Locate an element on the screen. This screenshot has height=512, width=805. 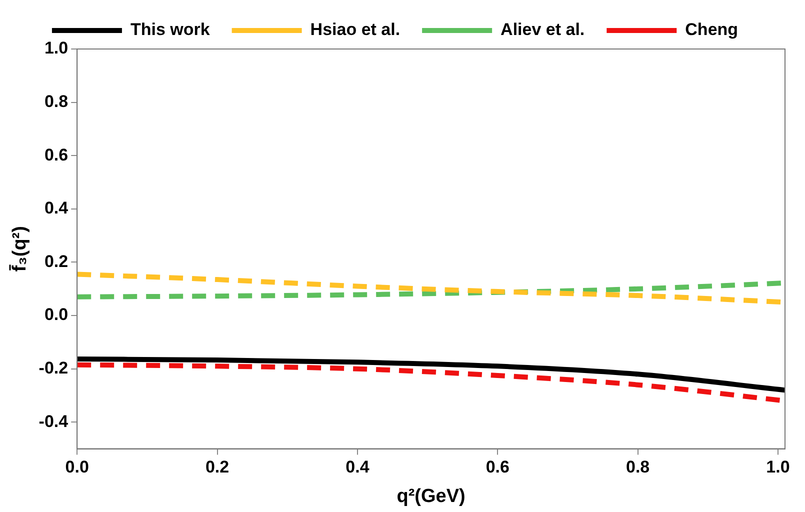
x-tick-label: 0.8 is located at coordinates (638, 467).